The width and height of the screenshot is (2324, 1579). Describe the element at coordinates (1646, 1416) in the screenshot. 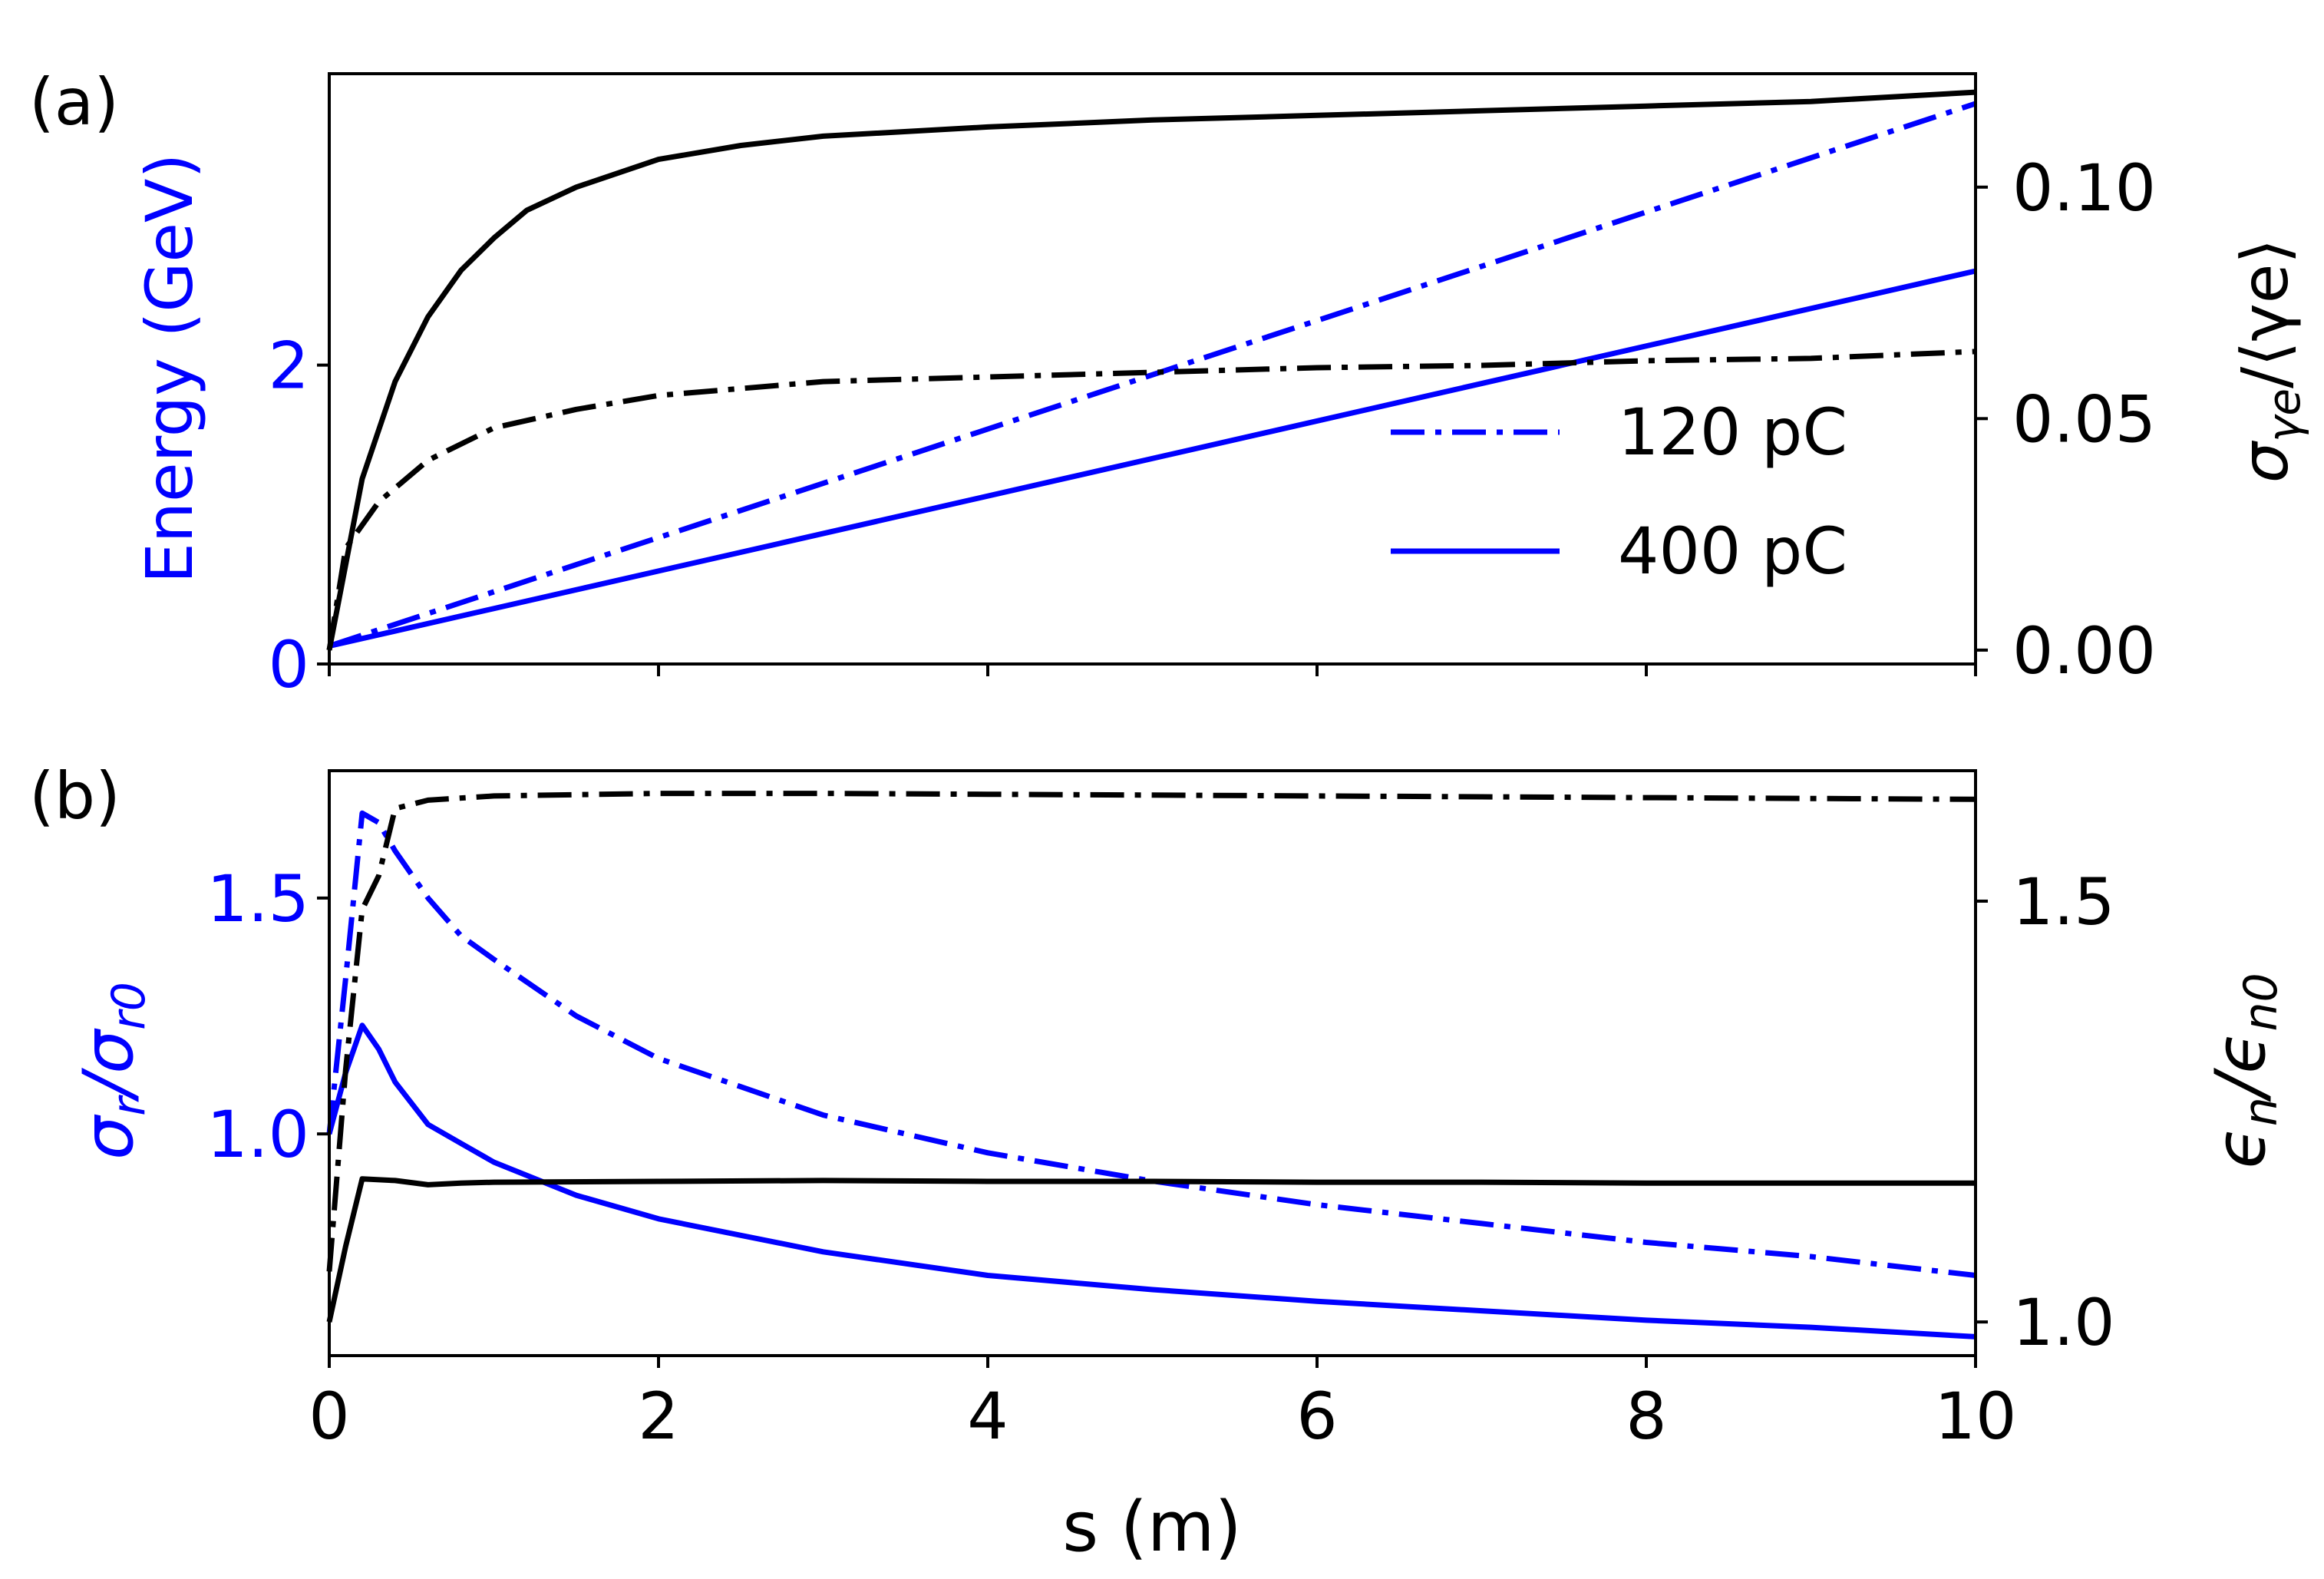

I see `x-tick-label-4: 8` at that location.